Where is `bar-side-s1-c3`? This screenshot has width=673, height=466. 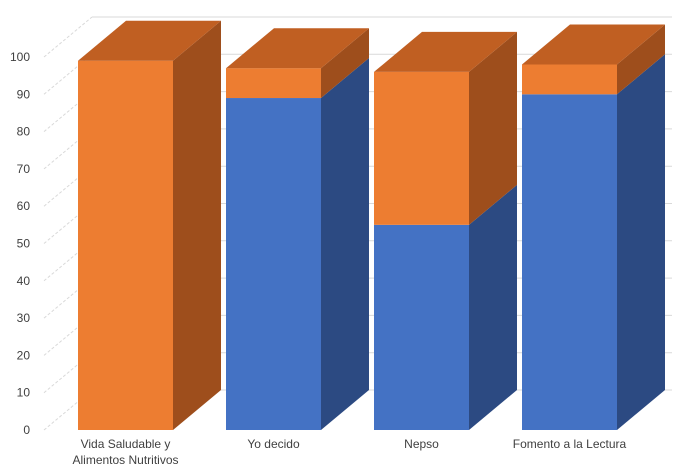
bar-side-s1-c3 is located at coordinates (641, 59).